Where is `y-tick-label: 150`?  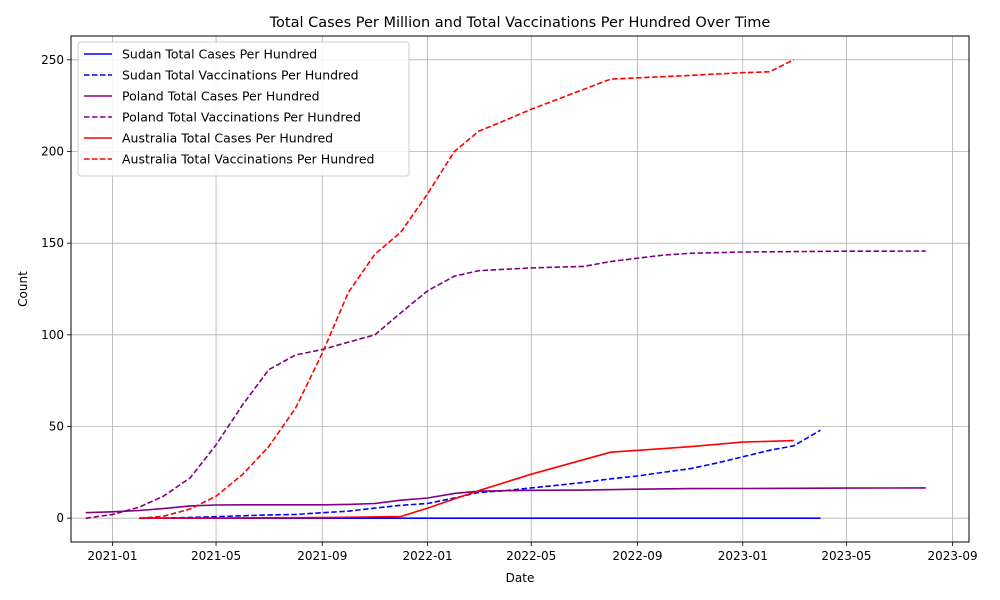
y-tick-label: 150 is located at coordinates (52, 243).